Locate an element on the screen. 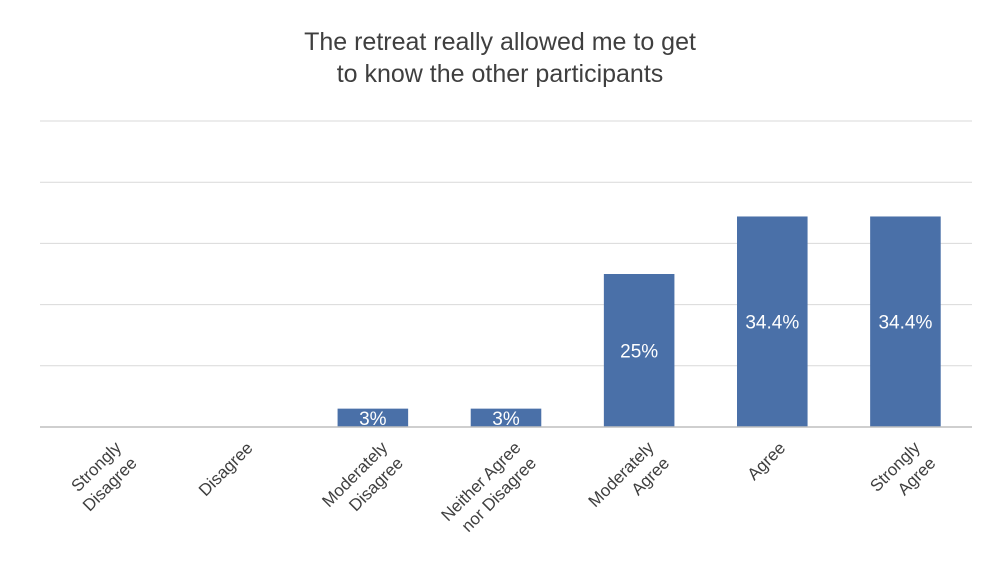  x-tick-label-line: Agree is located at coordinates (767, 461).